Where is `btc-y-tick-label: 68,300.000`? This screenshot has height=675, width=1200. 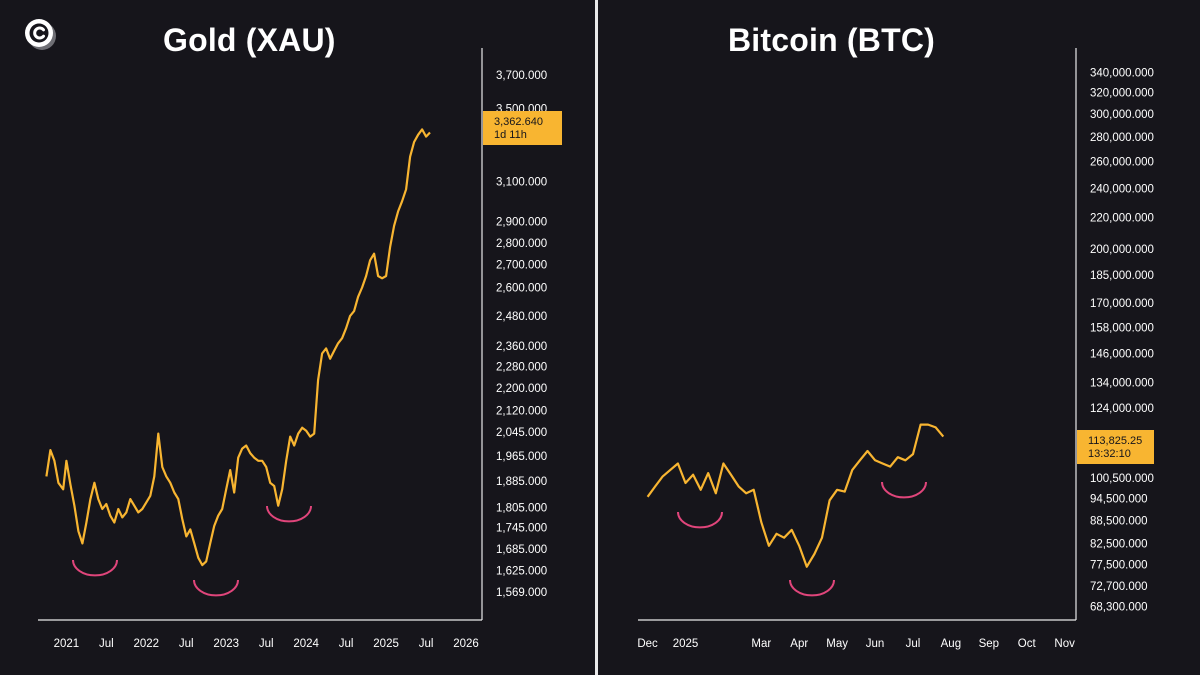 btc-y-tick-label: 68,300.000 is located at coordinates (1119, 608).